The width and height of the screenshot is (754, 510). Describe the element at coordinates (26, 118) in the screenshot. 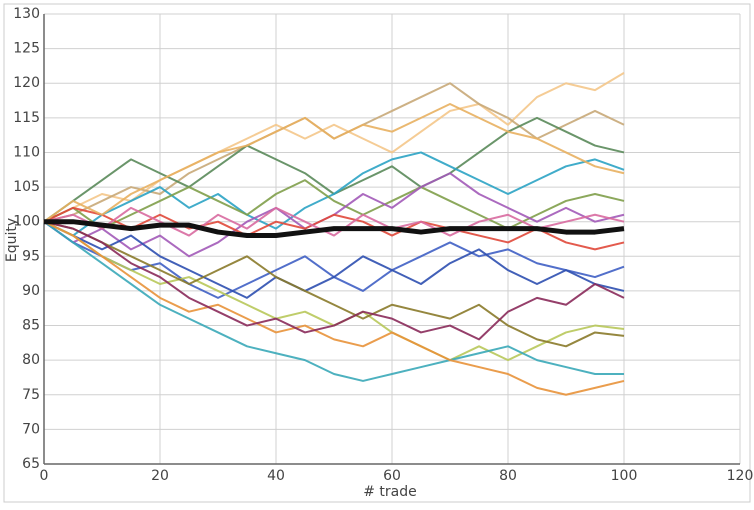

I see `y-tick-label: 115` at that location.